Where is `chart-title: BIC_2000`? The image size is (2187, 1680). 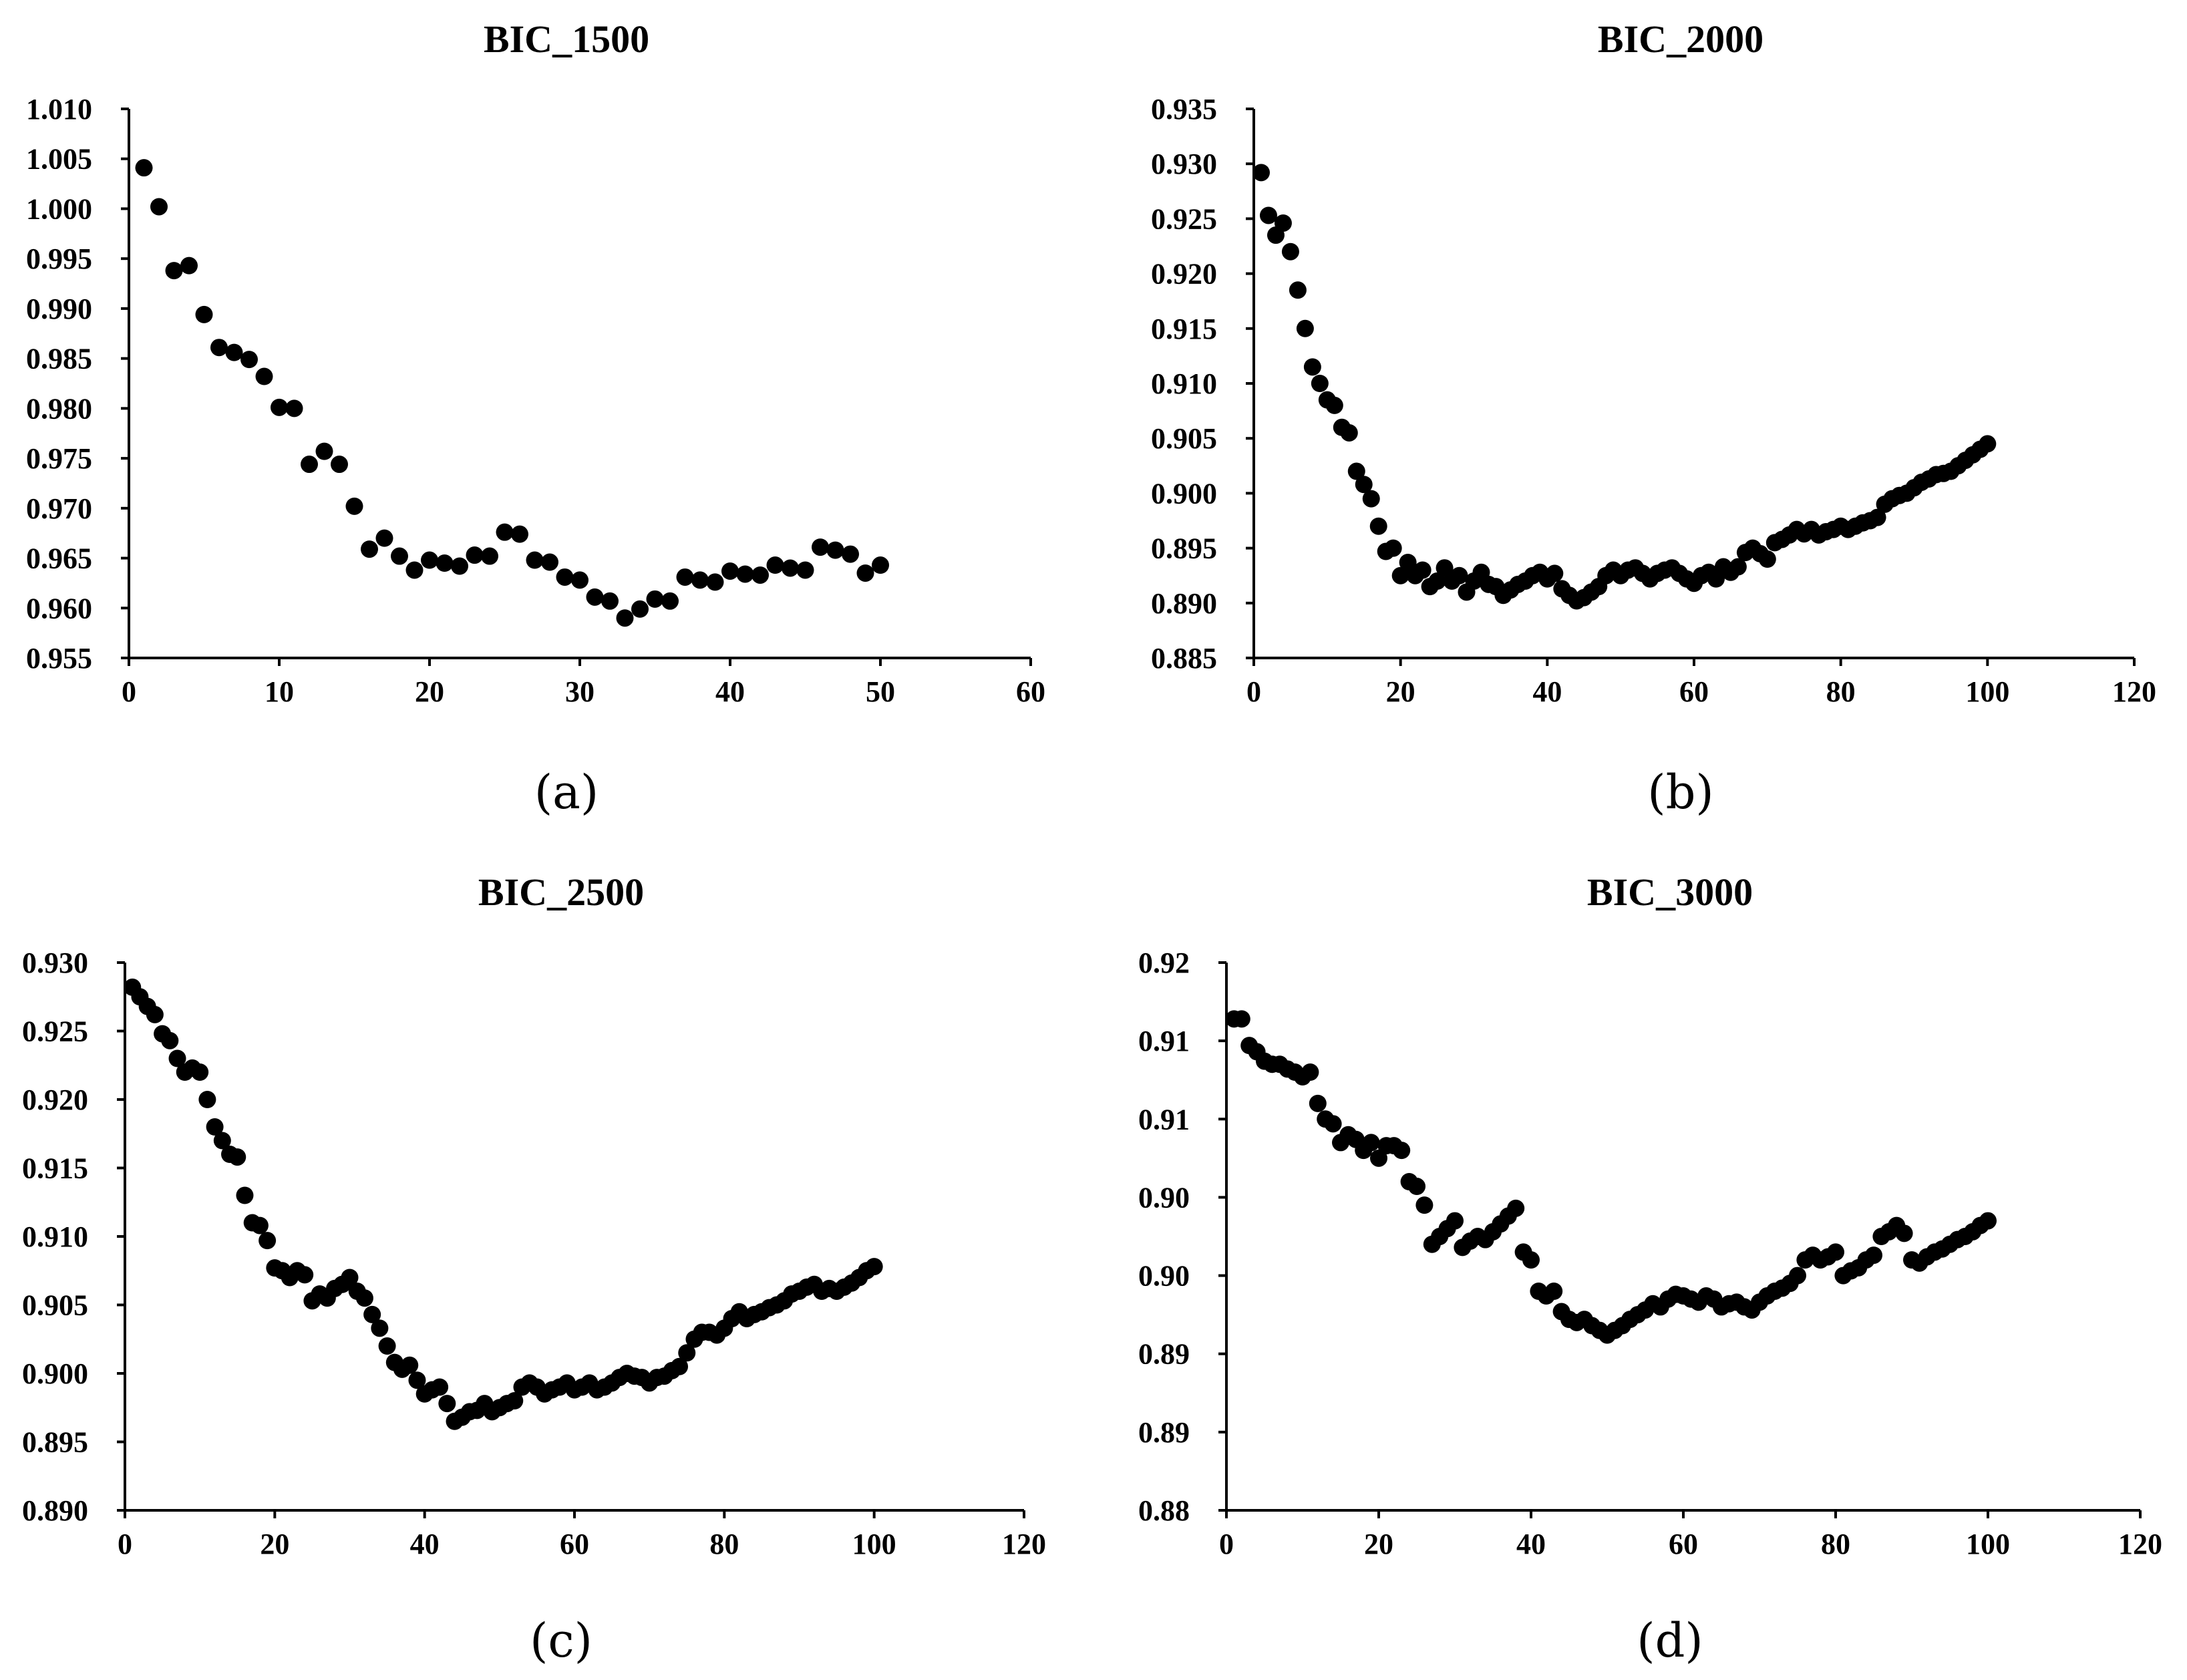 chart-title: BIC_2000 is located at coordinates (1680, 39).